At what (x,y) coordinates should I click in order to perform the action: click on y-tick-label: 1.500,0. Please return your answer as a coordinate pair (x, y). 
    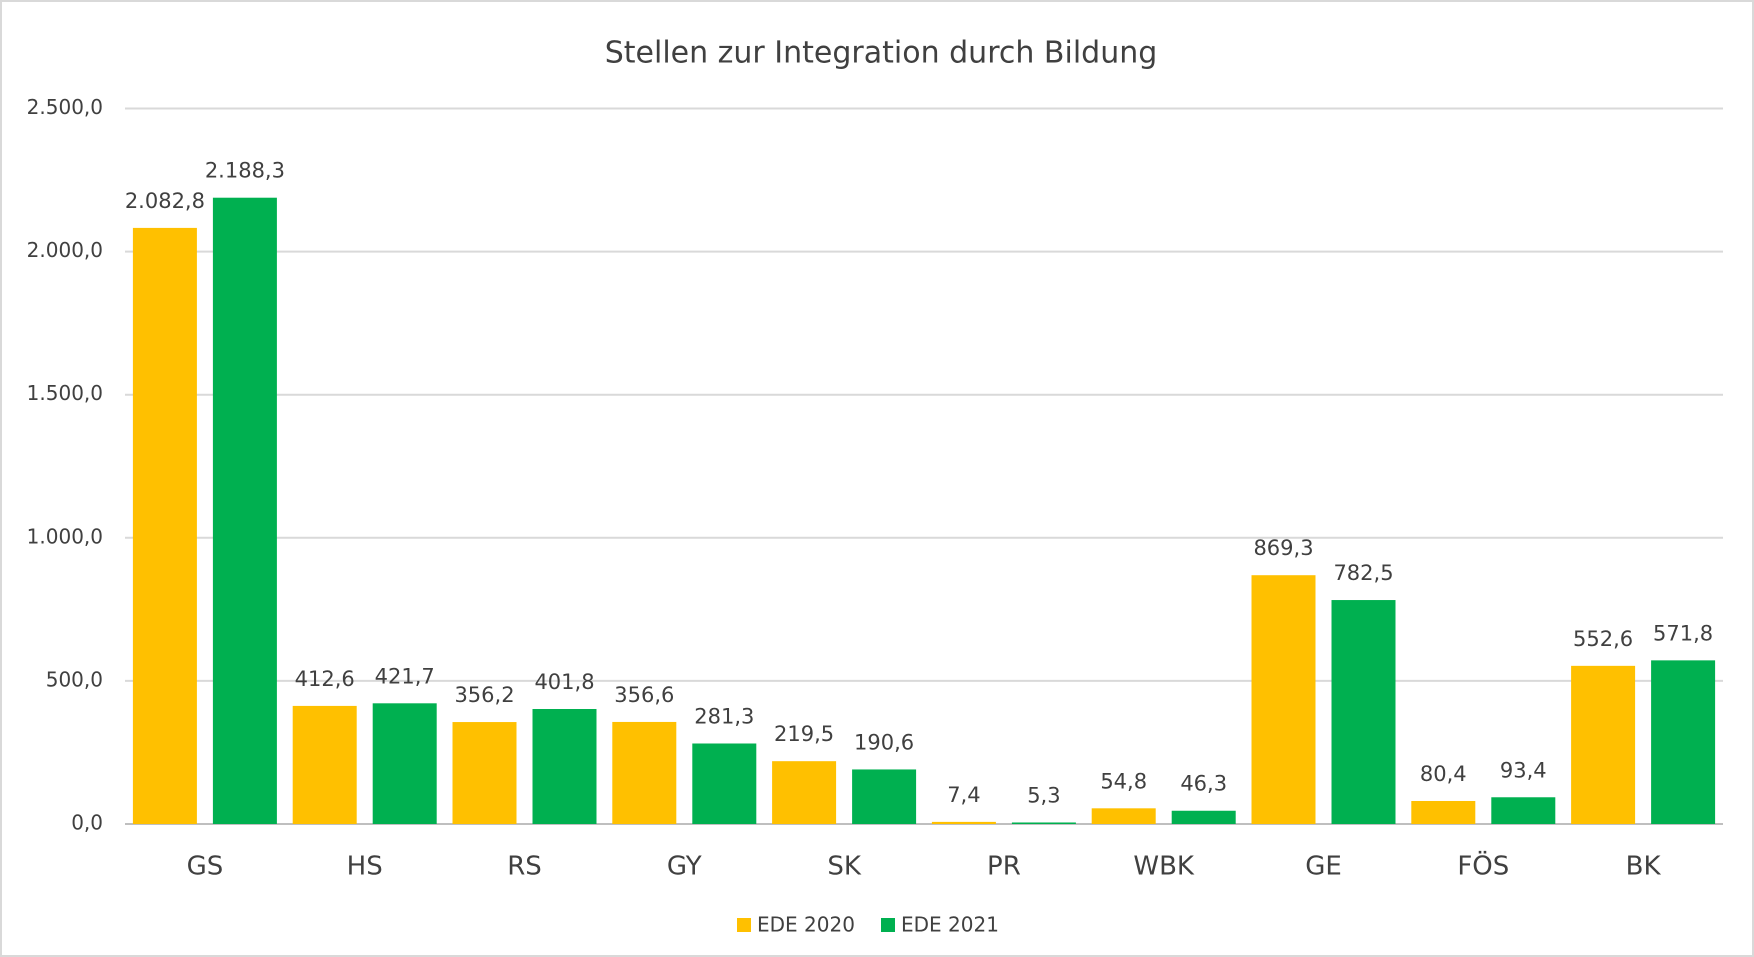
    Looking at the image, I should click on (65, 393).